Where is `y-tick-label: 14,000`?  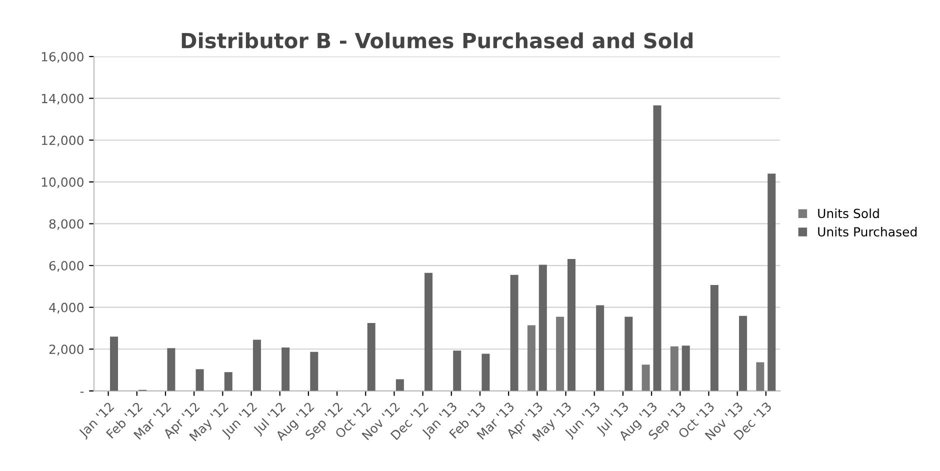
y-tick-label: 14,000 is located at coordinates (63, 99).